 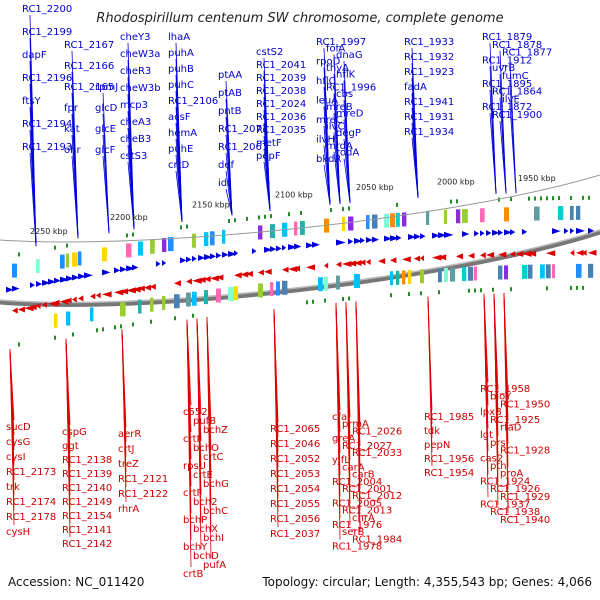 What do you see at coordinates (339, 107) in the screenshot?
I see `plus-gene-label: mreB` at bounding box center [339, 107].